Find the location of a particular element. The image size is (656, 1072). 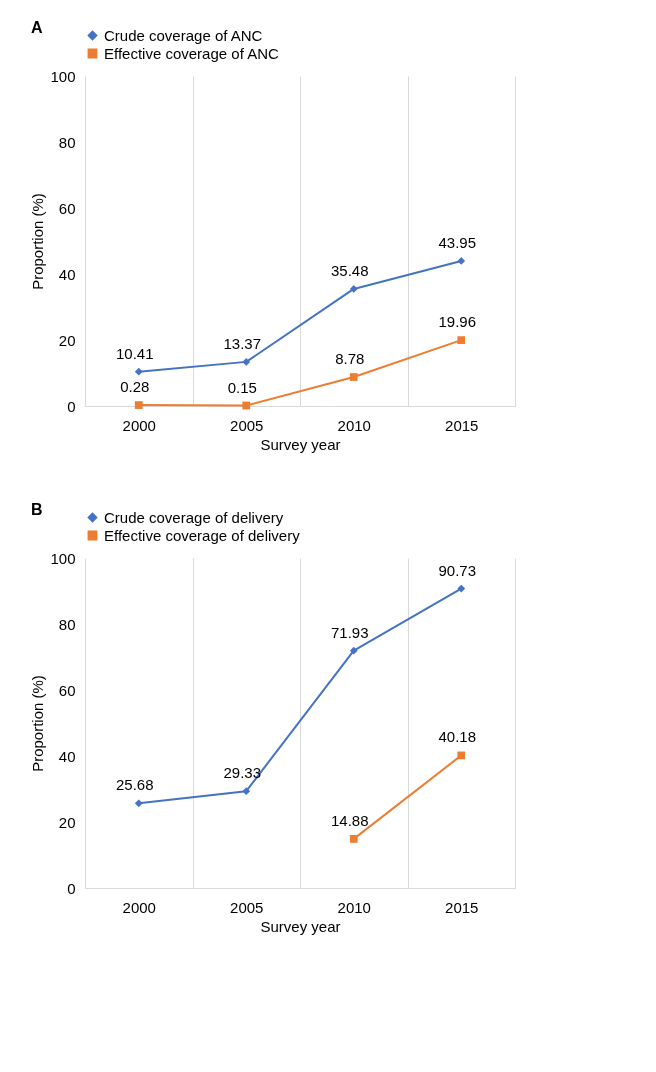

legend-label: Crude coverage of delivery is located at coordinates (194, 517).